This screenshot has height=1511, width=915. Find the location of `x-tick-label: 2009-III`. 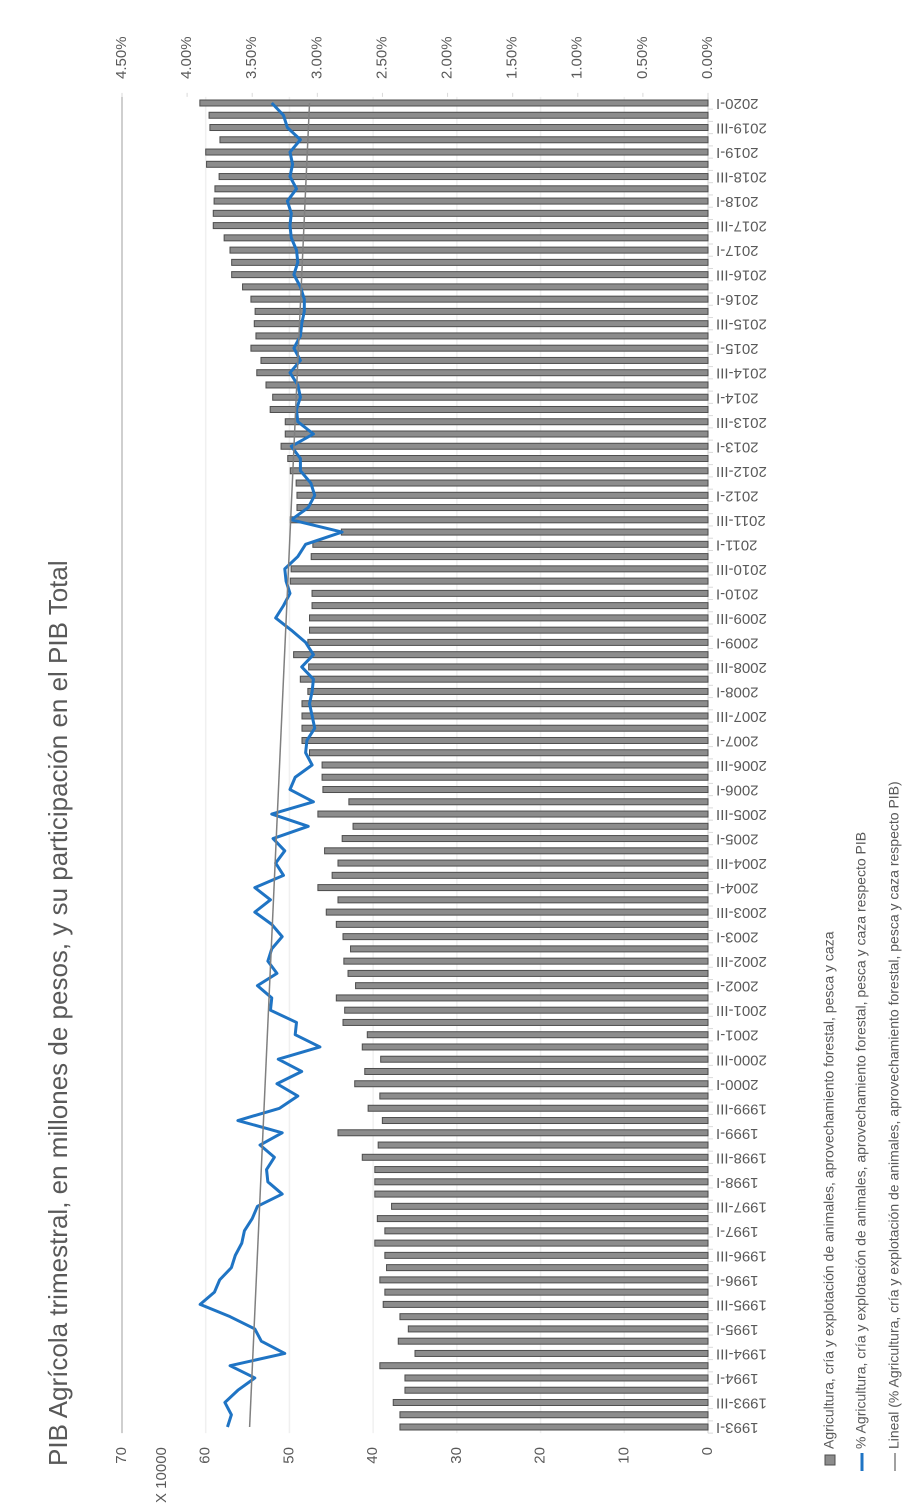

x-tick-label: 2009-III is located at coordinates (741, 618).